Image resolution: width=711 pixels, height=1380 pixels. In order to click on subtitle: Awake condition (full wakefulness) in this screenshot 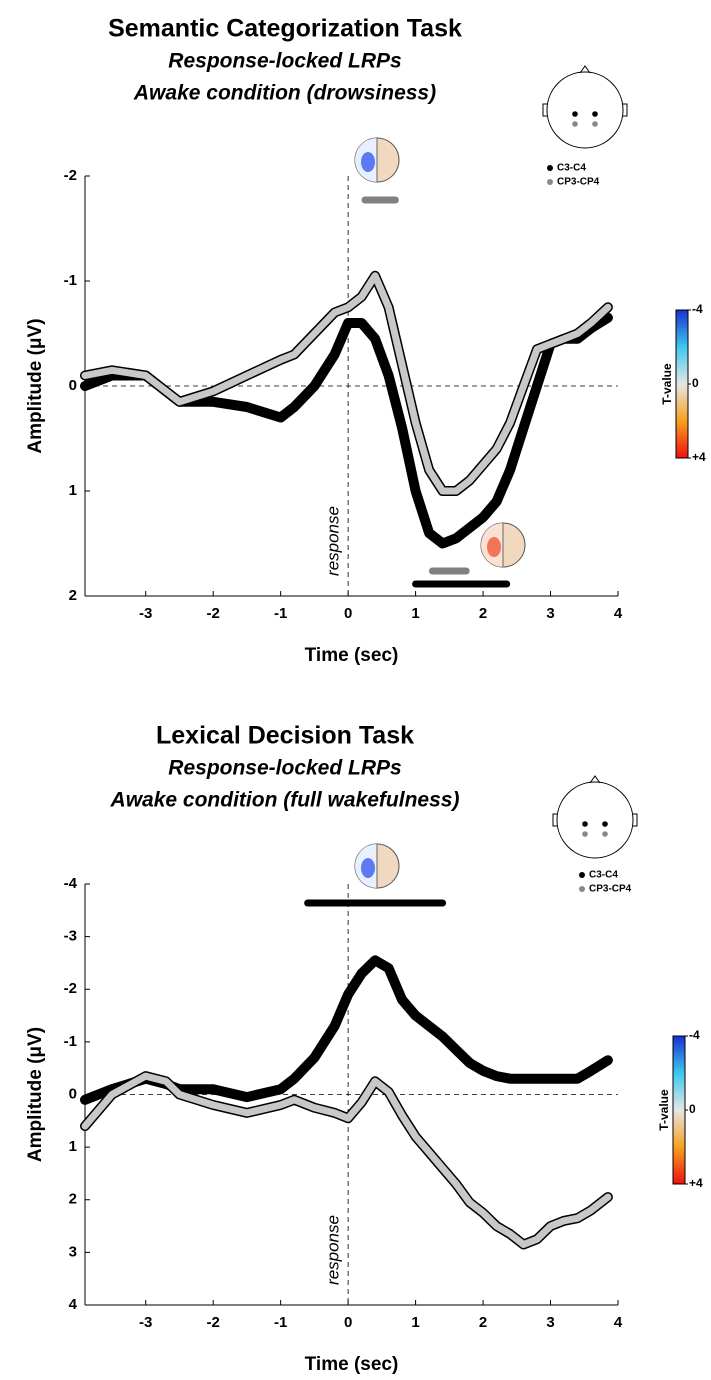, I will do `click(285, 800)`.